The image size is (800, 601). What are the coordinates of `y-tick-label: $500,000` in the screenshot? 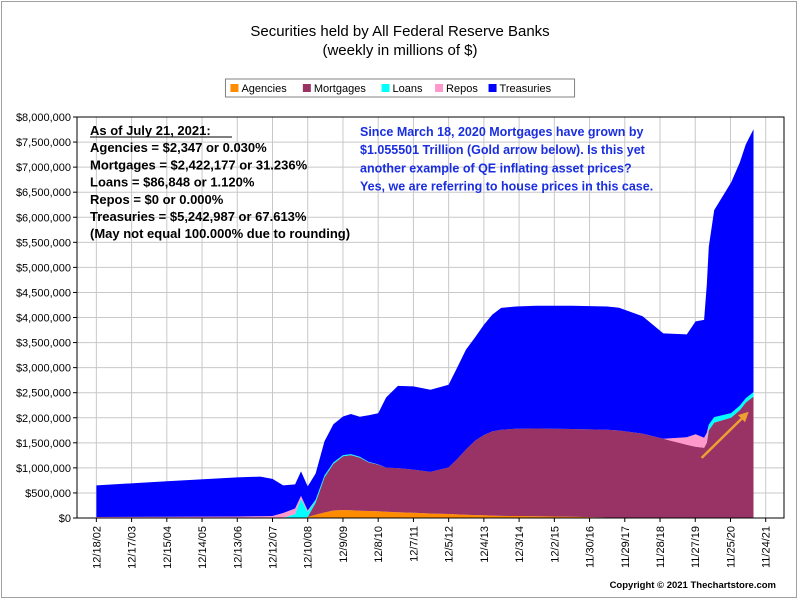 It's located at (48, 494).